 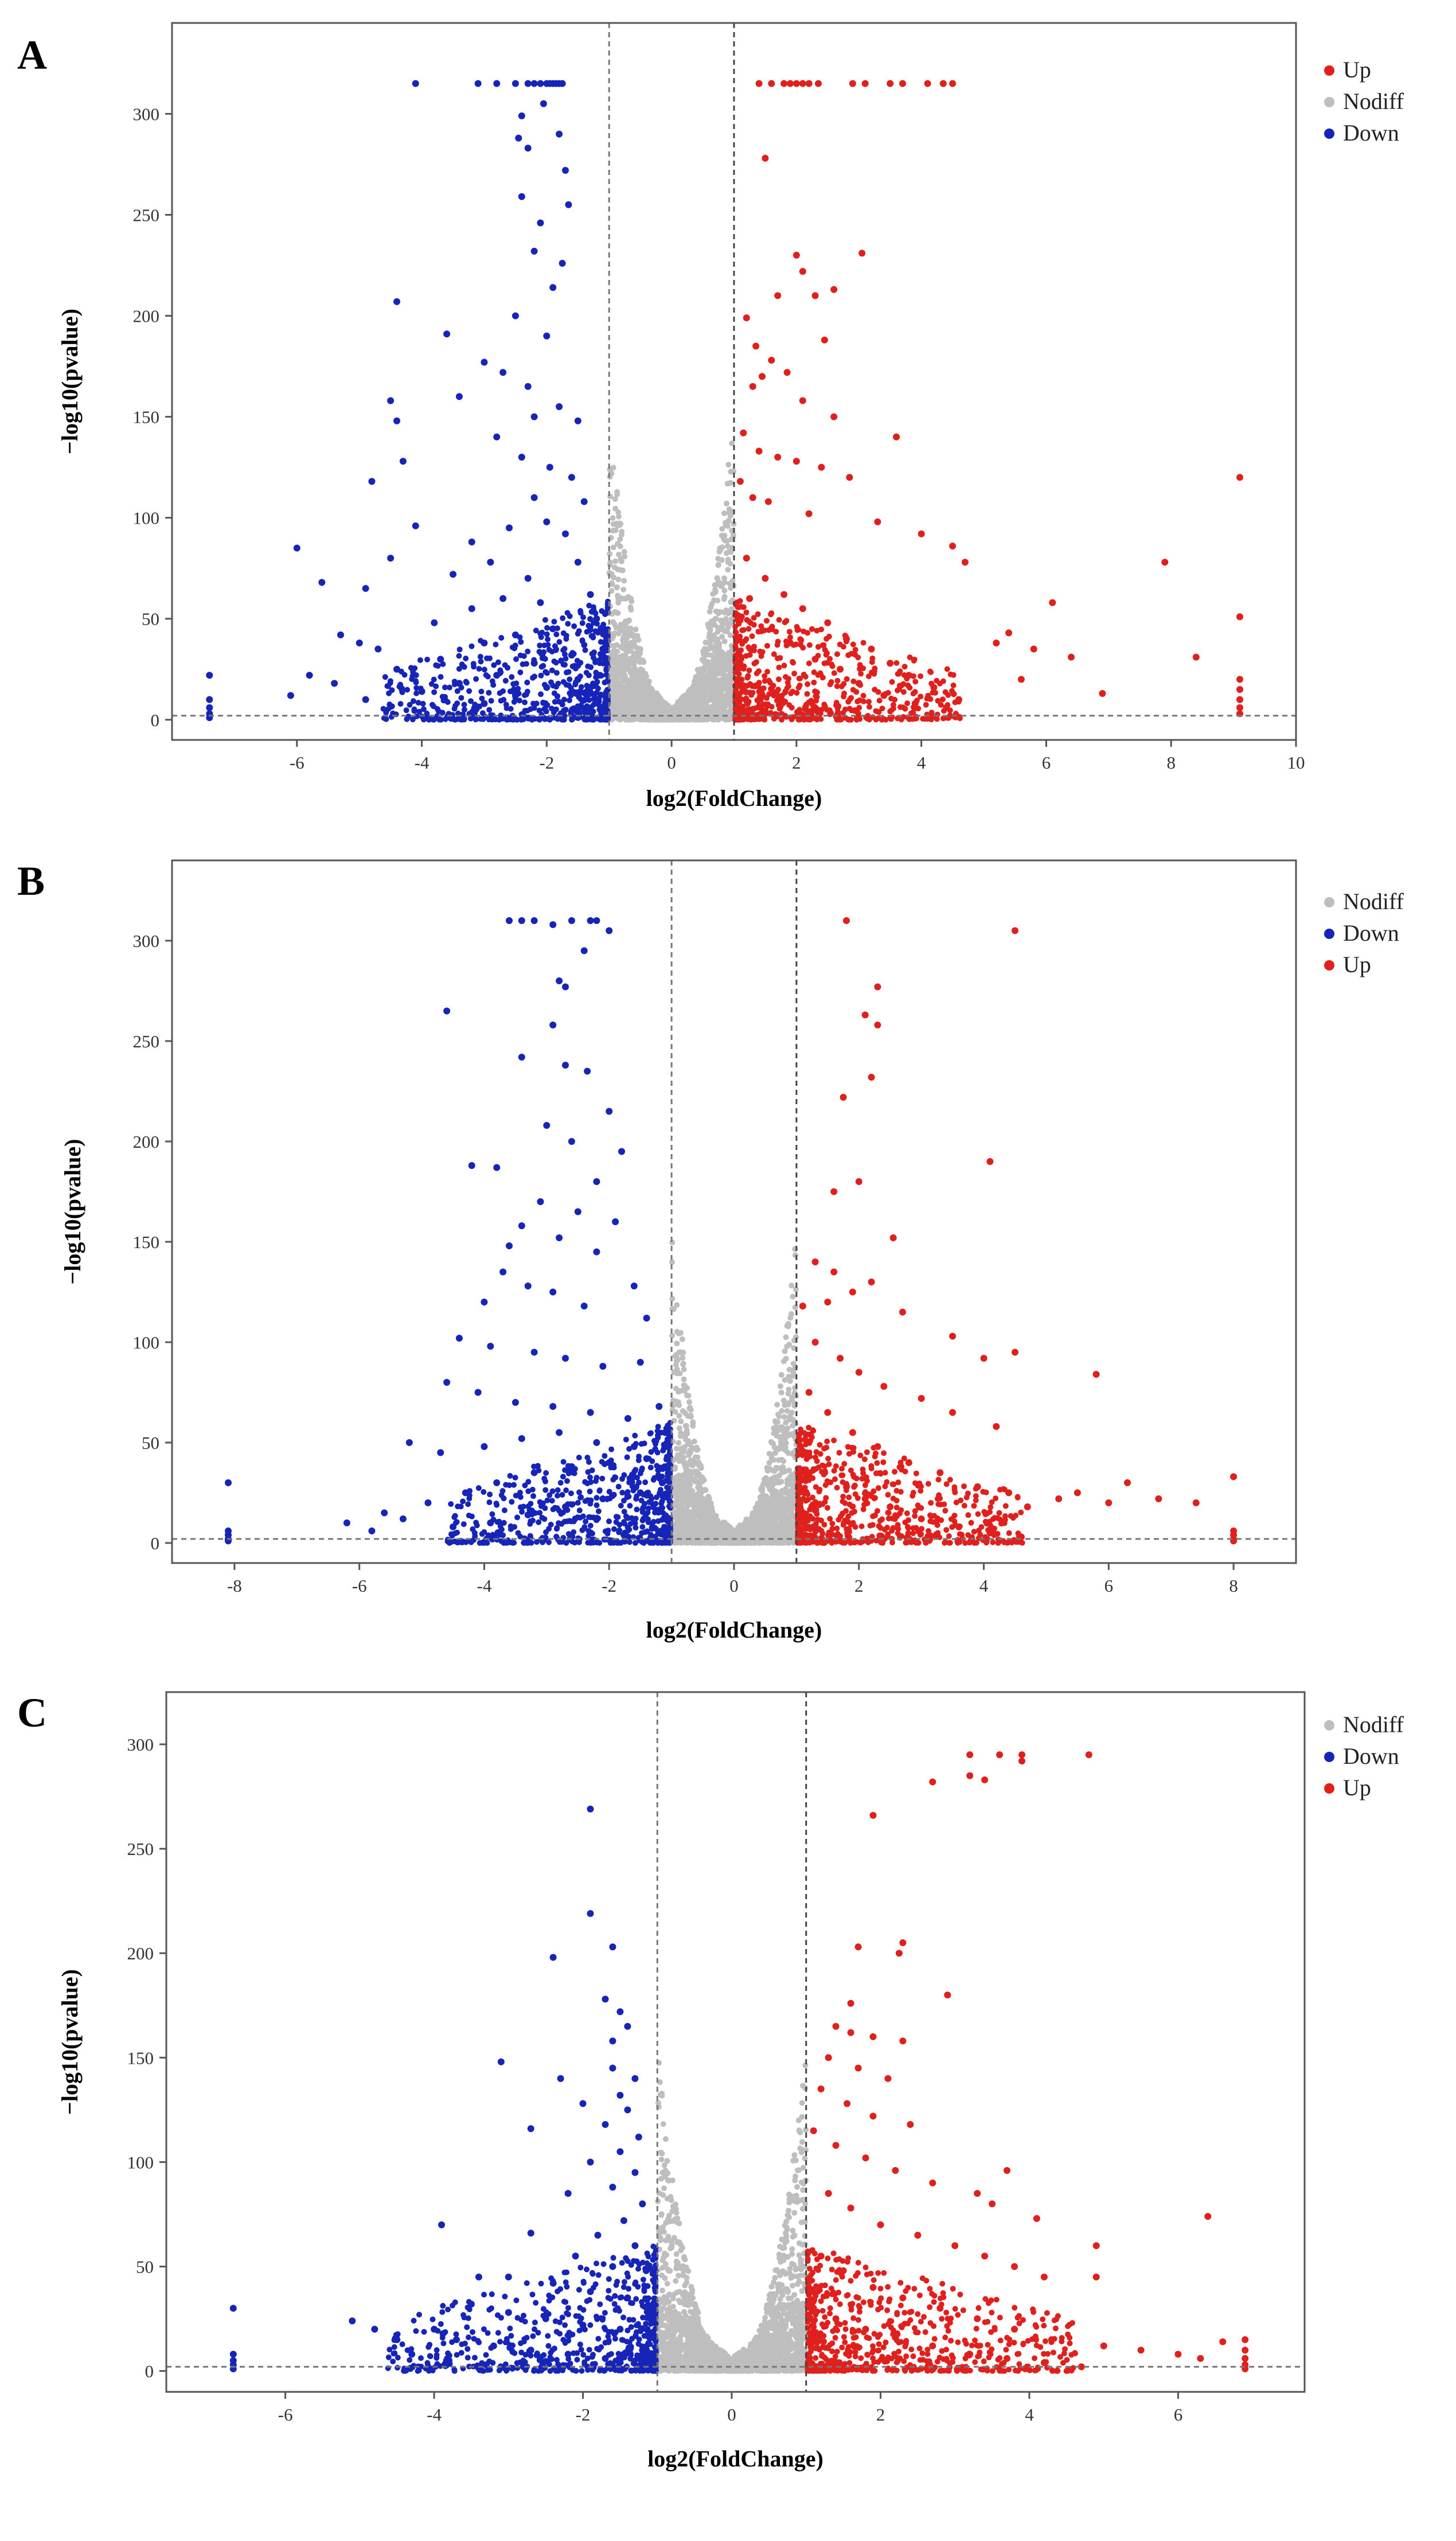 I want to click on panel-letter: B, so click(x=31, y=881).